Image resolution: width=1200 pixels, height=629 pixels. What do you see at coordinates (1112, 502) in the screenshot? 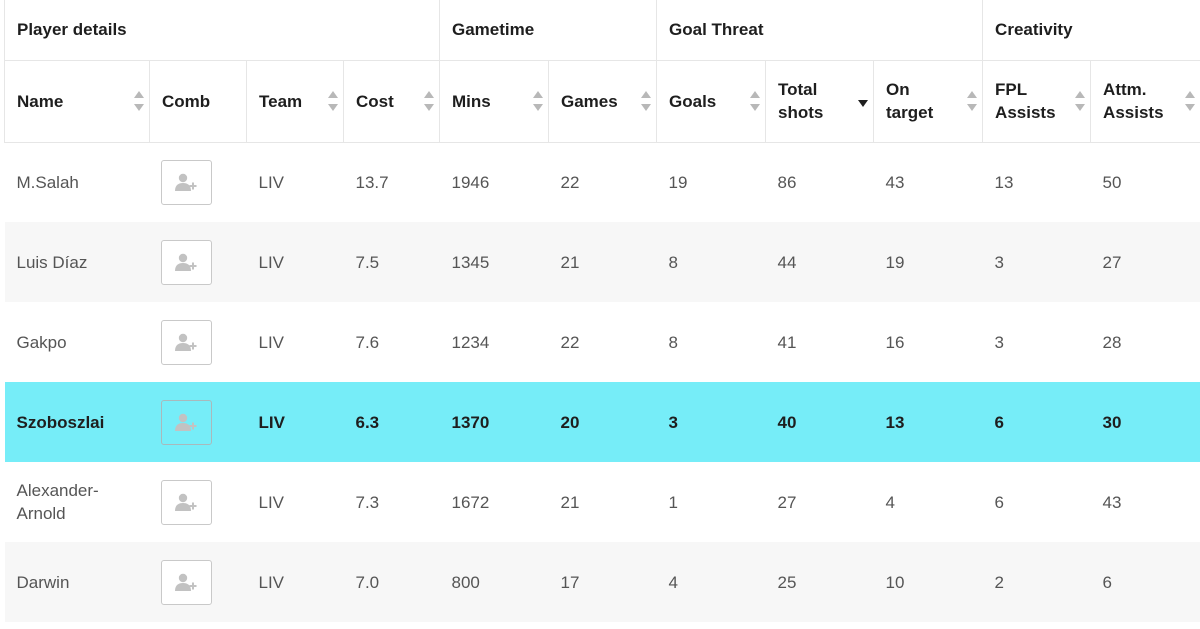
I see `cell-attm-assists: 43` at bounding box center [1112, 502].